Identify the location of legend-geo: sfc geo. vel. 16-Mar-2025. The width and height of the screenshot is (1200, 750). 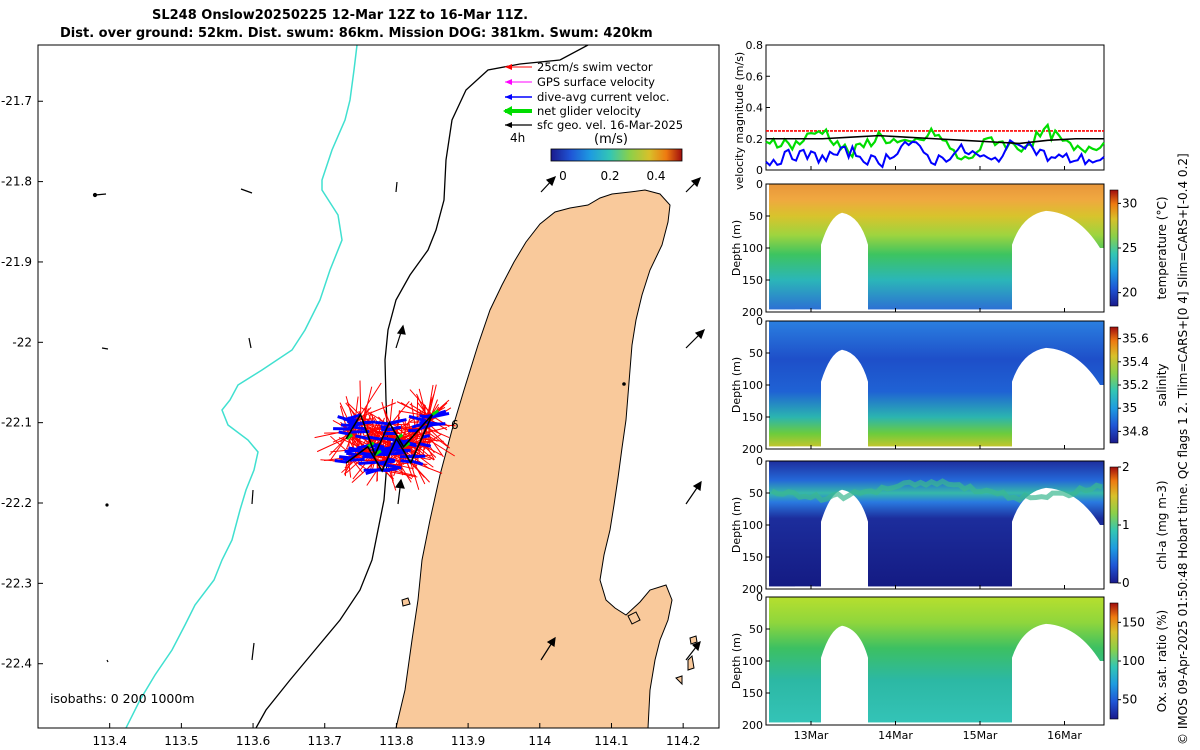
(610, 125).